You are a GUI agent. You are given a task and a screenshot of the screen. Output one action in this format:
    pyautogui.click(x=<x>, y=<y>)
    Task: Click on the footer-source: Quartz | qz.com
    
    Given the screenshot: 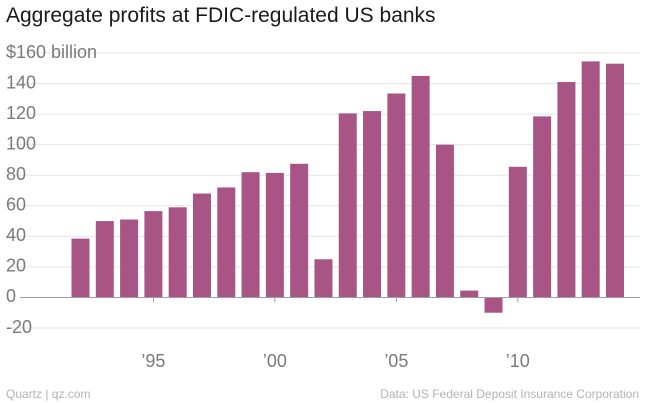 What is the action you would take?
    pyautogui.click(x=48, y=394)
    